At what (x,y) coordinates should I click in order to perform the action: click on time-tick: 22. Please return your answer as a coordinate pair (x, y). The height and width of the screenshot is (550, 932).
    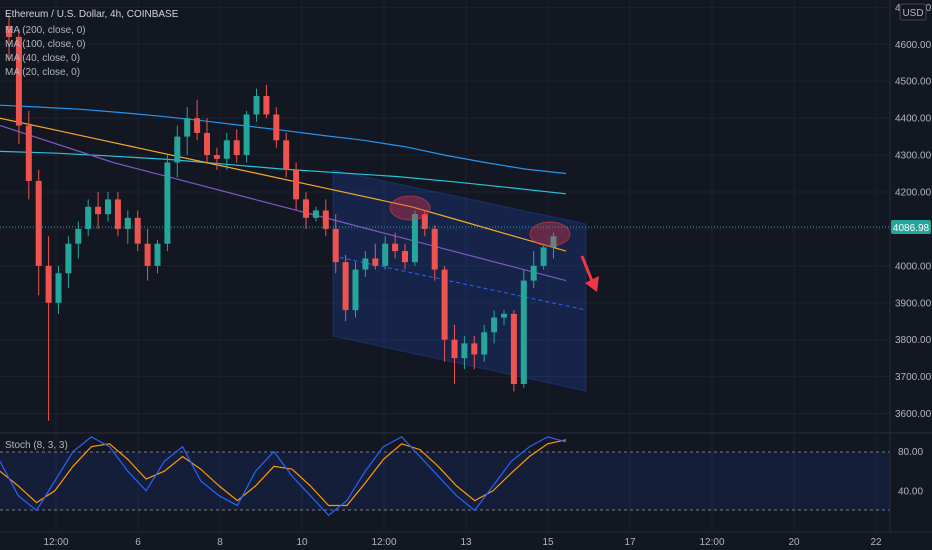
    Looking at the image, I should click on (876, 542).